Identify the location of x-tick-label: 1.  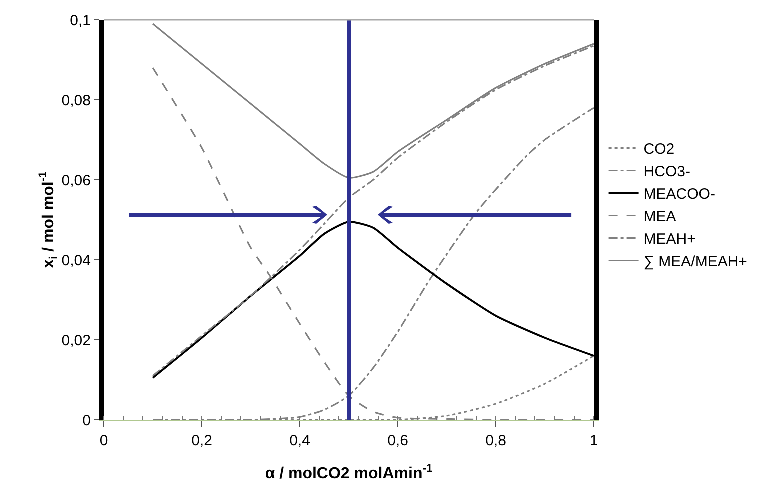
(594, 441).